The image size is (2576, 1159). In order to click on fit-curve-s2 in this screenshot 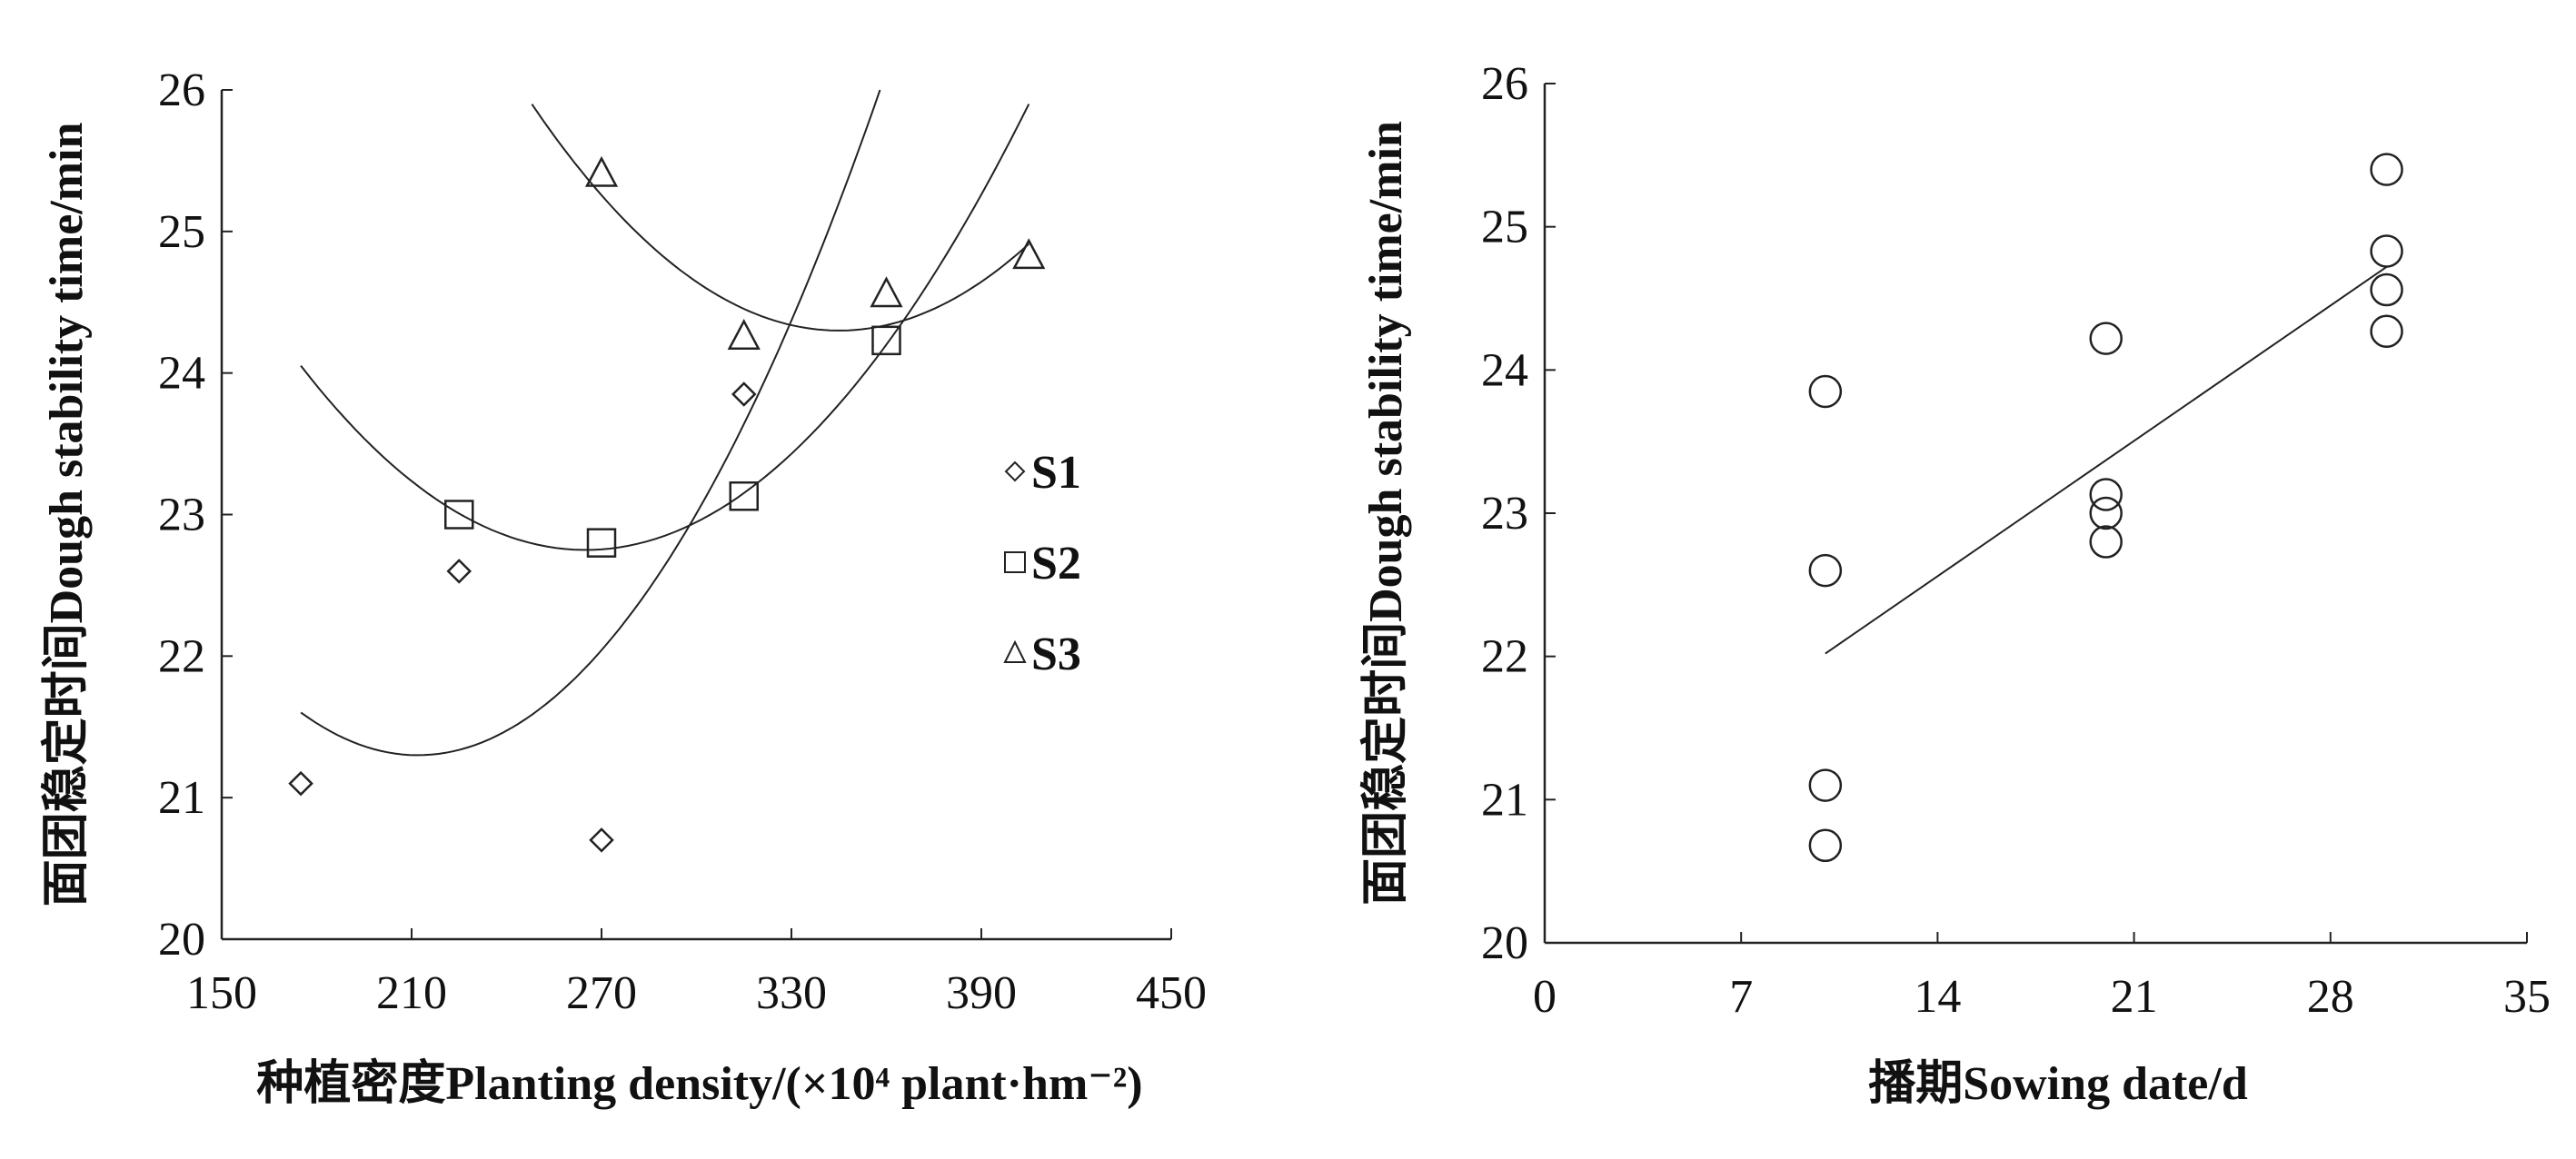, I will do `click(665, 327)`.